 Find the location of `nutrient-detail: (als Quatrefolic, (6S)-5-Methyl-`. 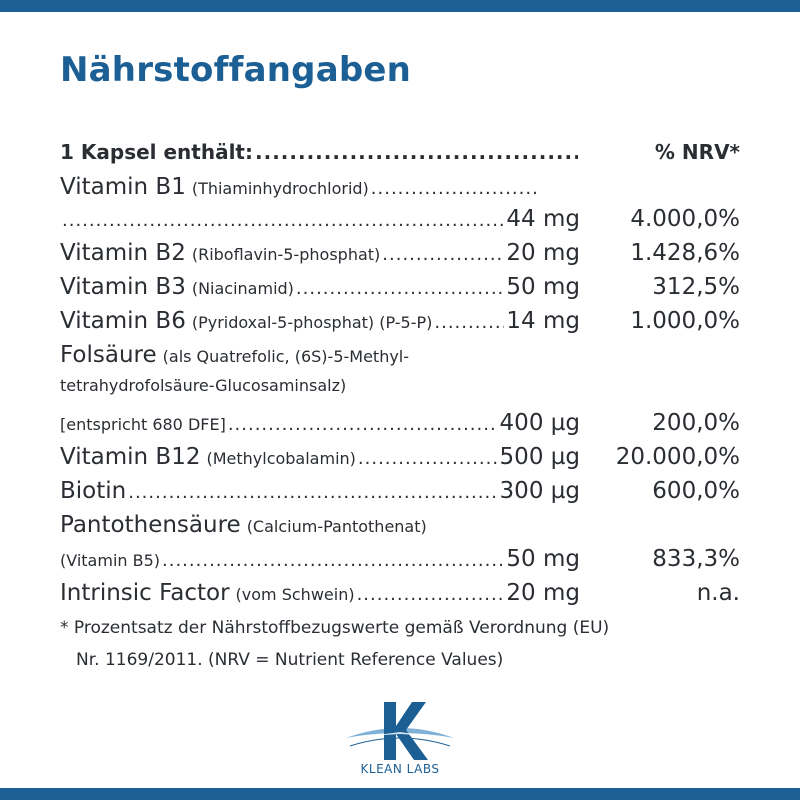

nutrient-detail: (als Quatrefolic, (6S)-5-Methyl- is located at coordinates (286, 356).